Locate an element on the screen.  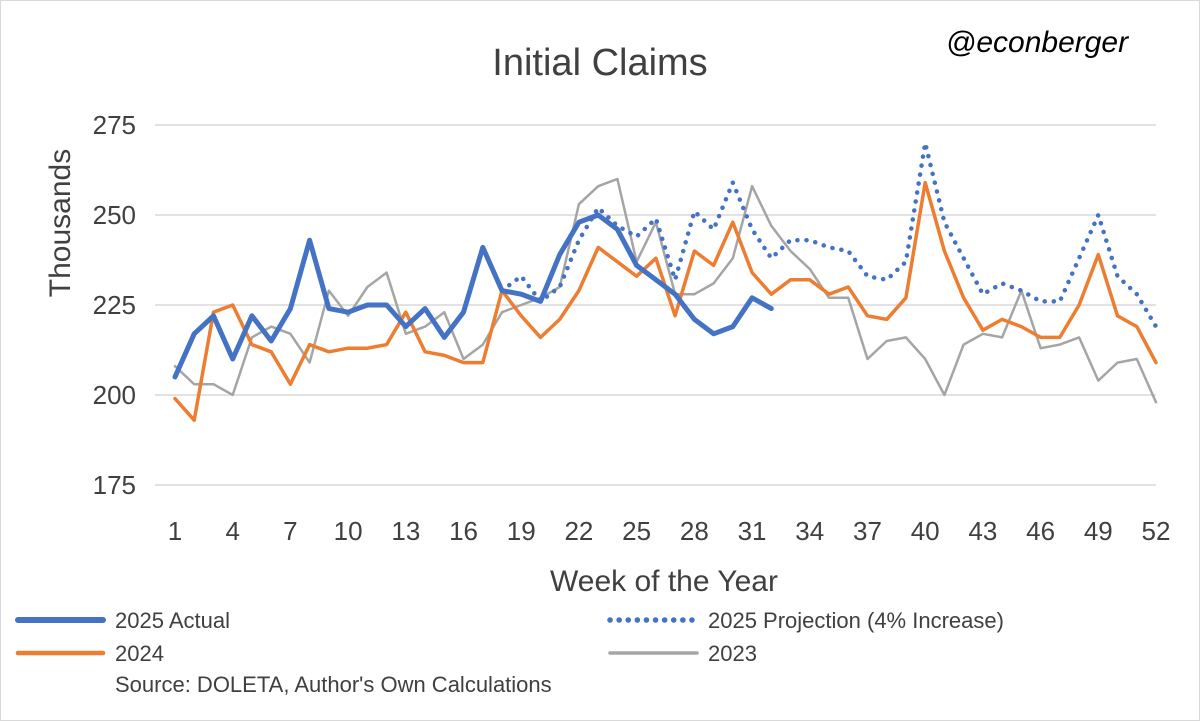
x-tick-label: 43 is located at coordinates (982, 531).